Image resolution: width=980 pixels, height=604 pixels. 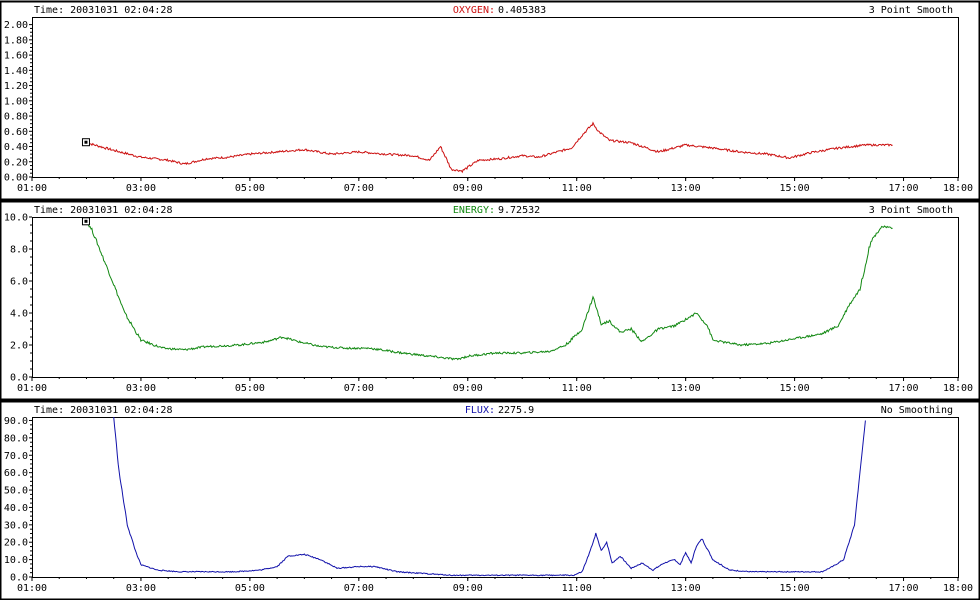 What do you see at coordinates (19, 314) in the screenshot?
I see `y-tick-label: 4.0` at bounding box center [19, 314].